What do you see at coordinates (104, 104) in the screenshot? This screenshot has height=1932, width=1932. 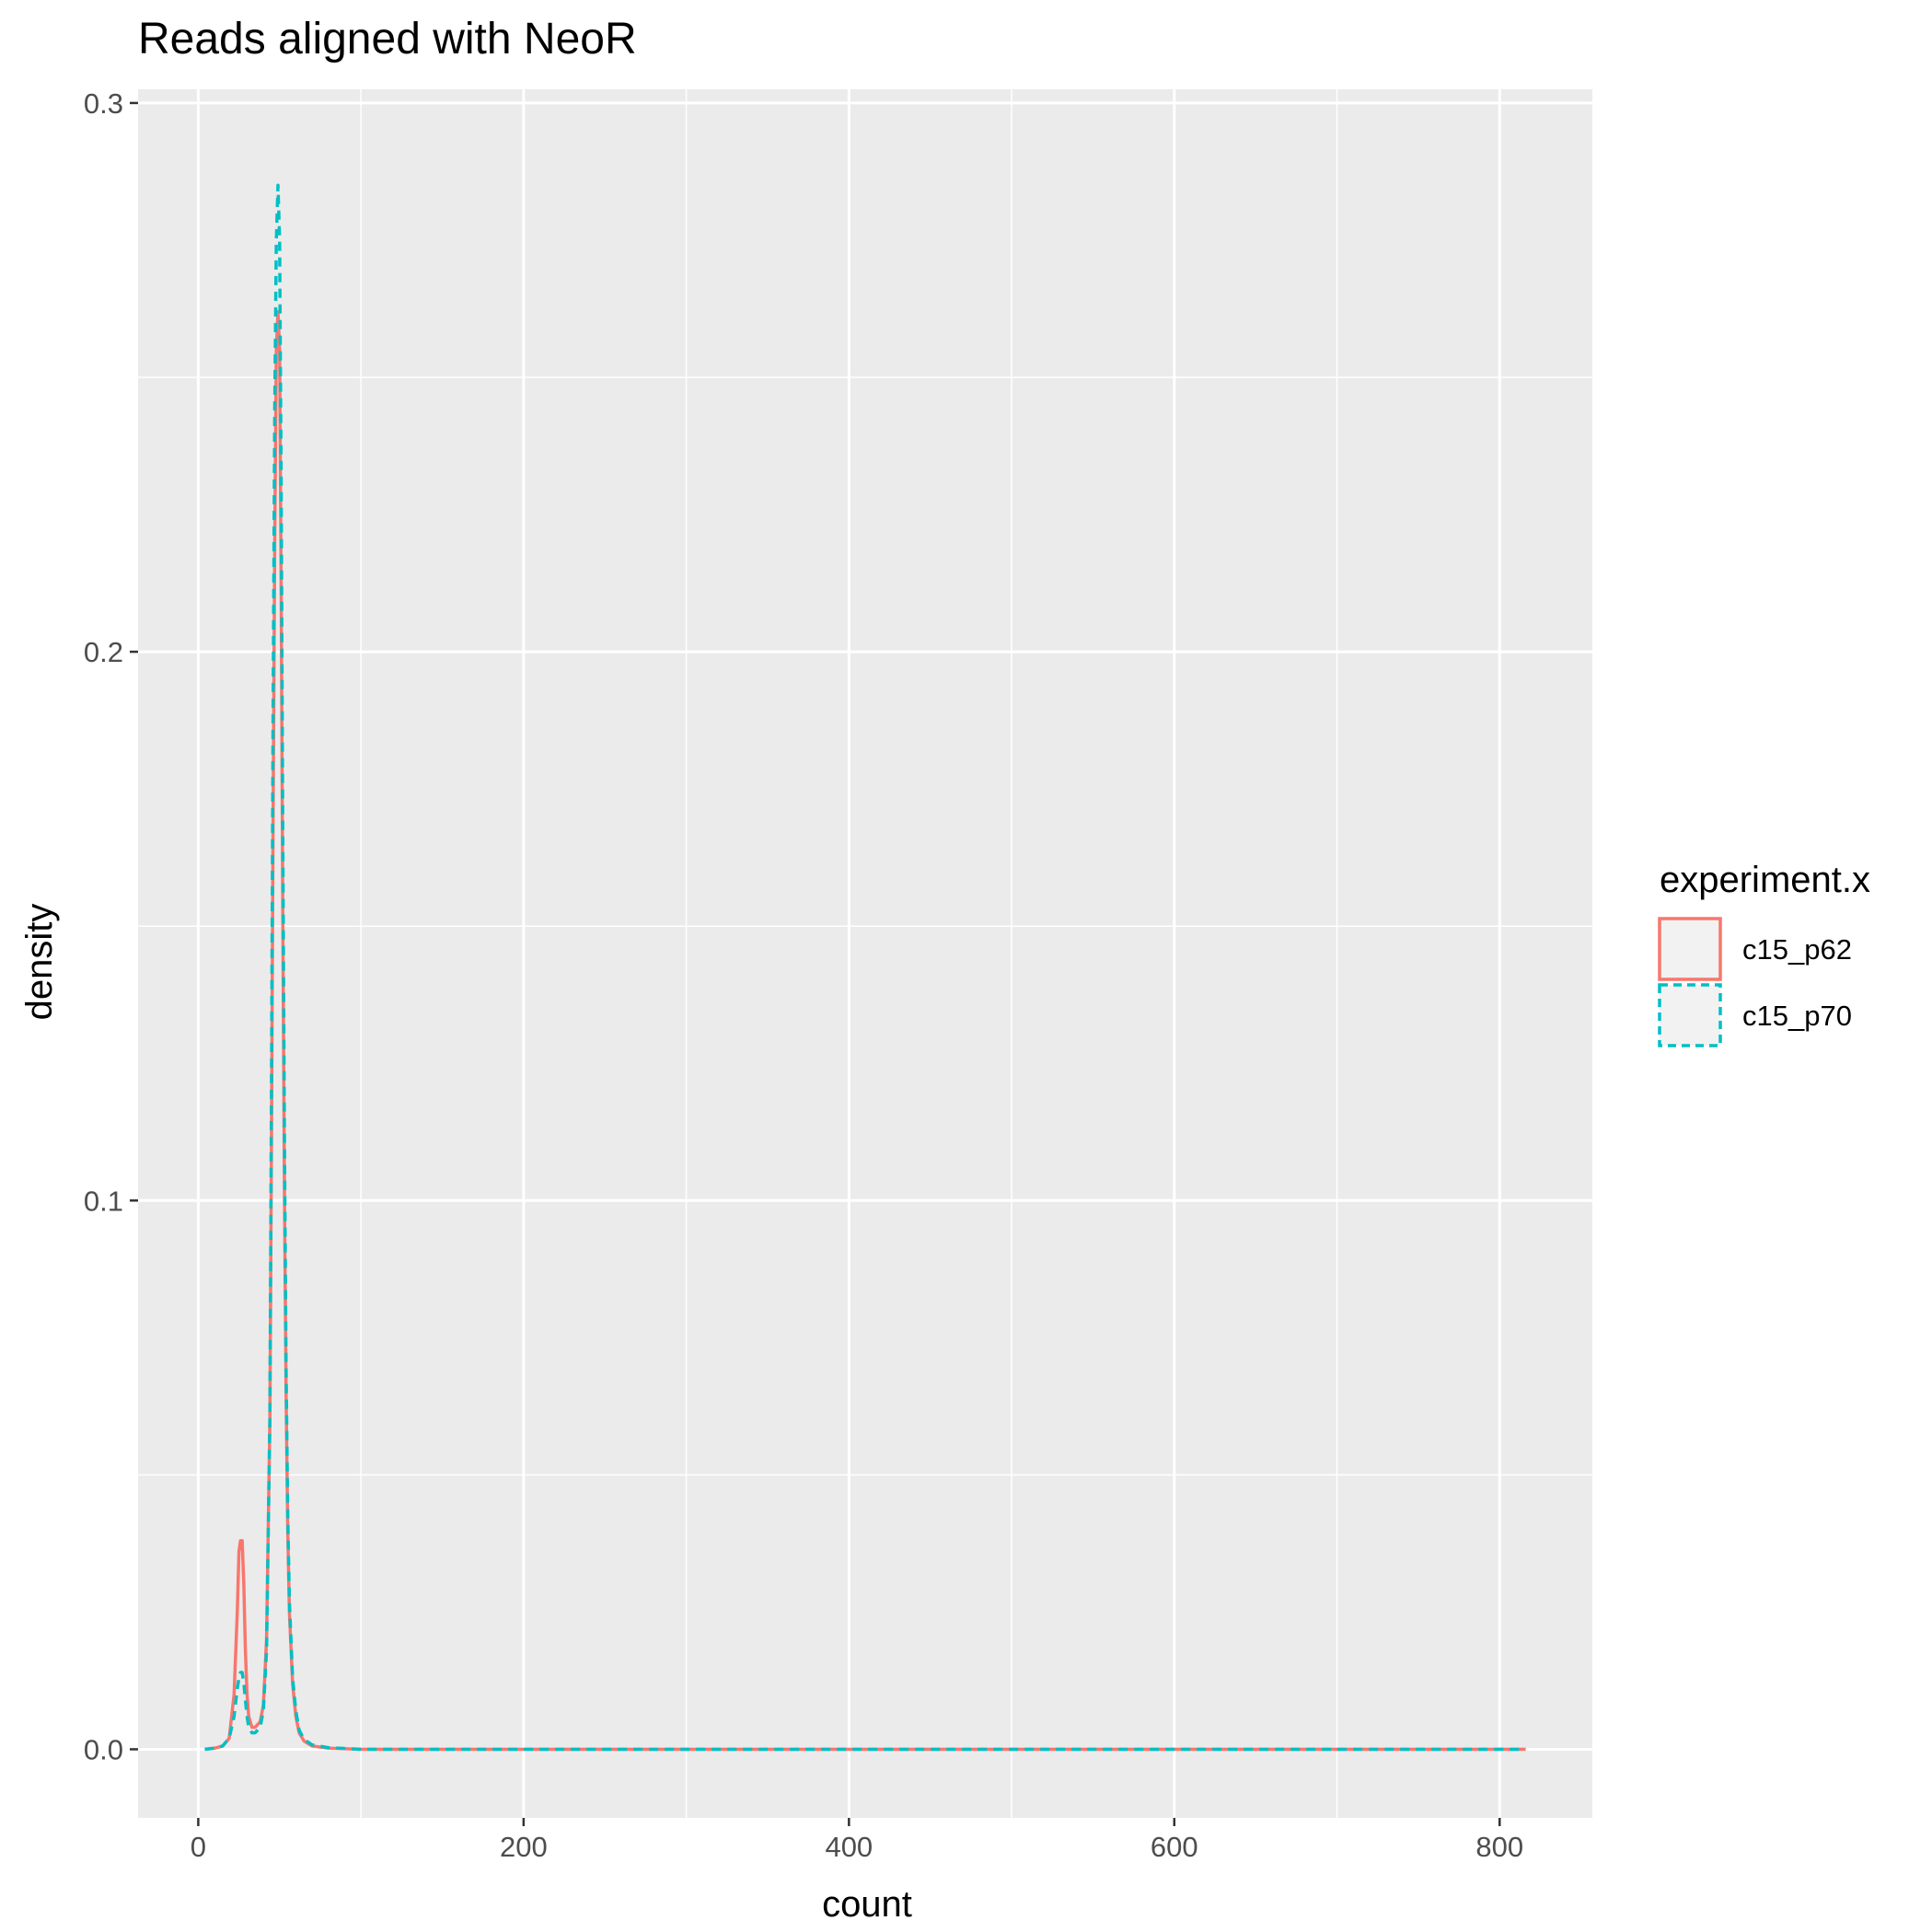 I see `y-tick-label: 0.3` at bounding box center [104, 104].